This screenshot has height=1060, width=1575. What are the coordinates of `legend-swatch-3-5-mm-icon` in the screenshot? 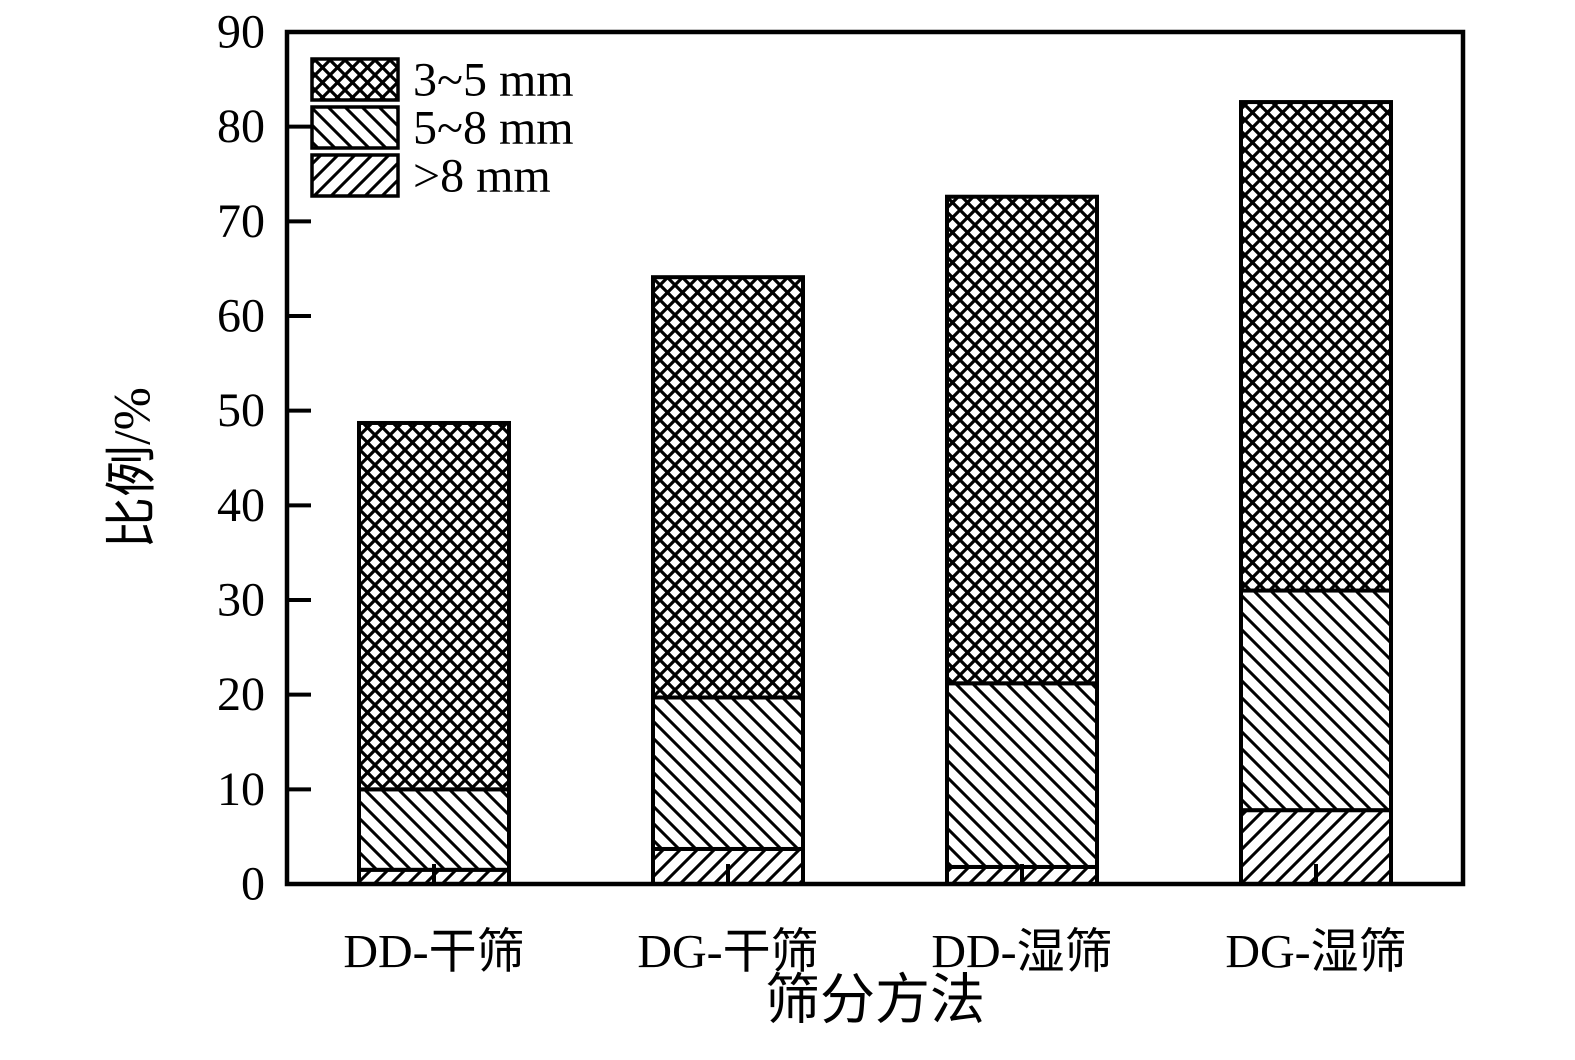 It's located at (355, 79).